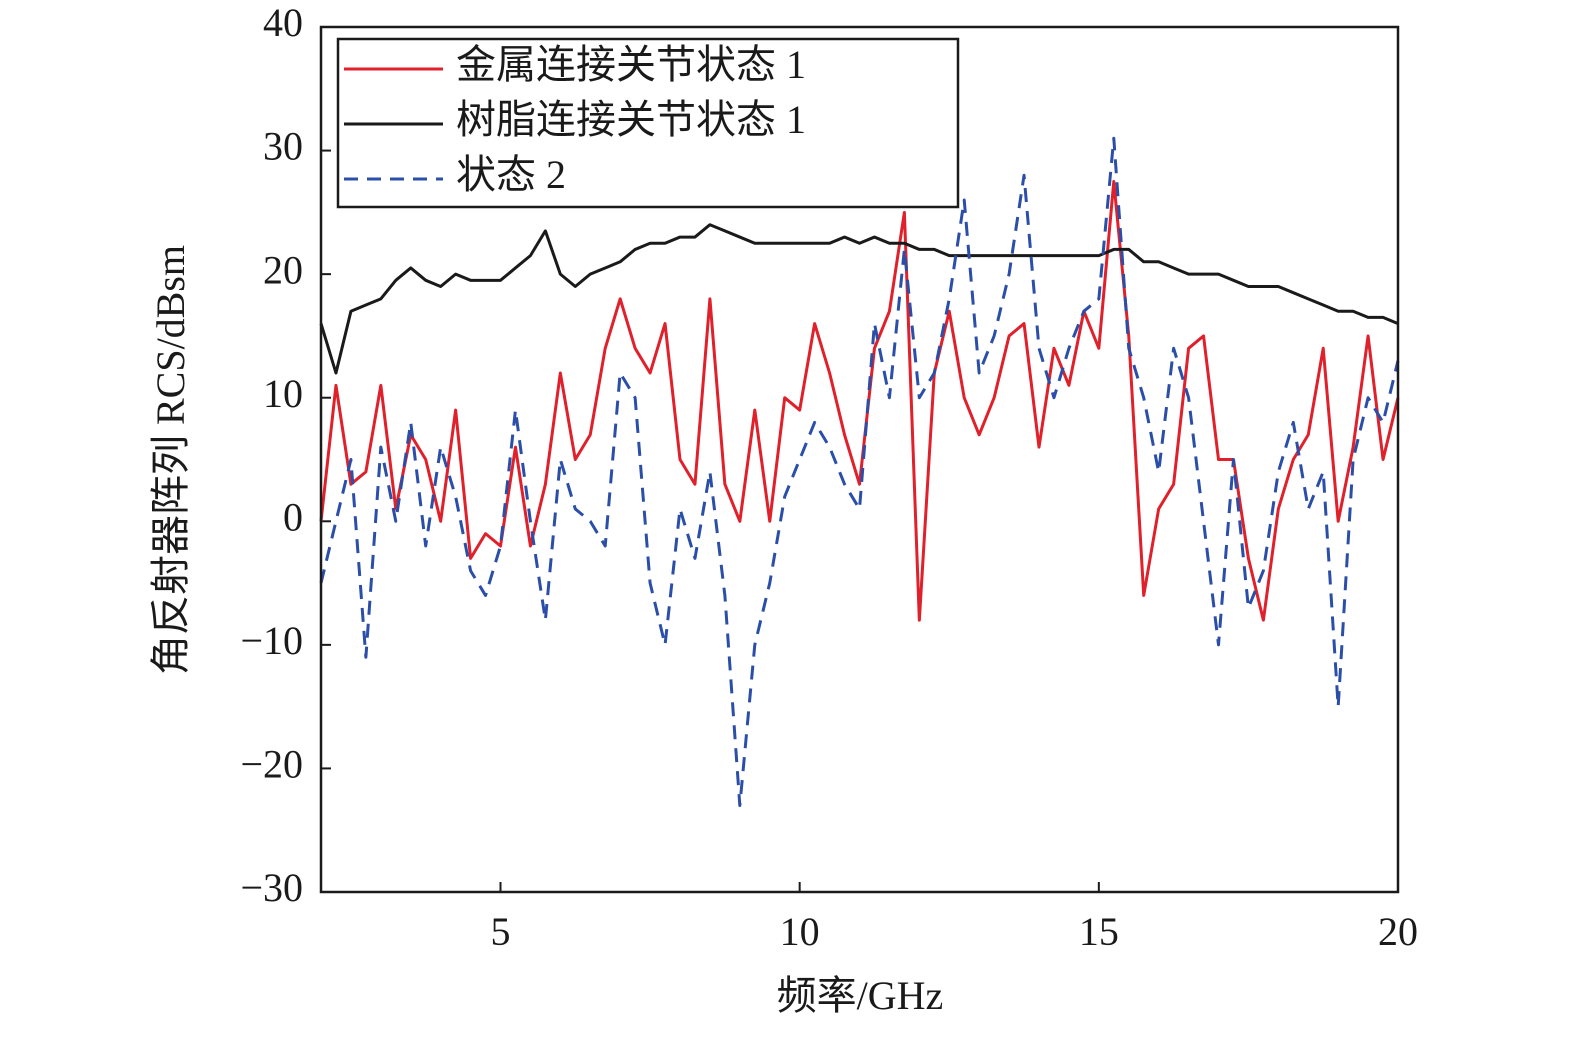 Image resolution: width=1575 pixels, height=1039 pixels. What do you see at coordinates (501, 931) in the screenshot?
I see `x-tick-label: 5` at bounding box center [501, 931].